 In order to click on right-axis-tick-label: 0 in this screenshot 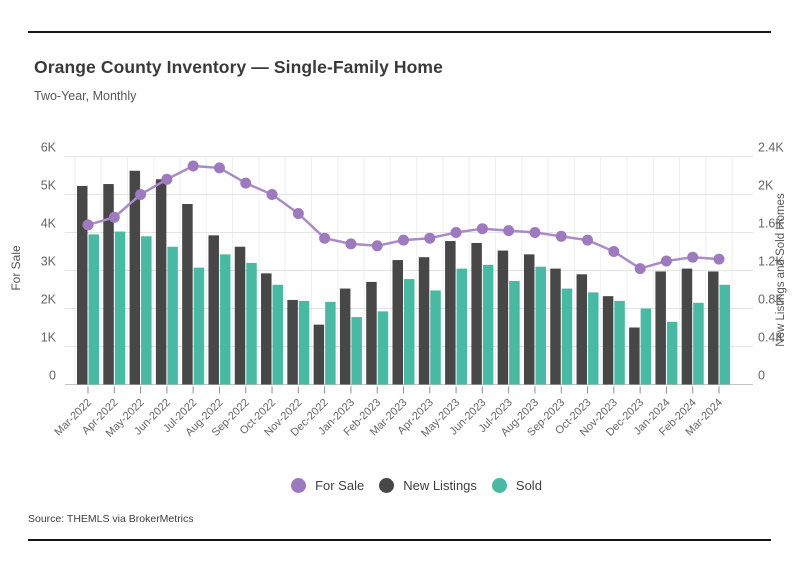, I will do `click(761, 376)`.